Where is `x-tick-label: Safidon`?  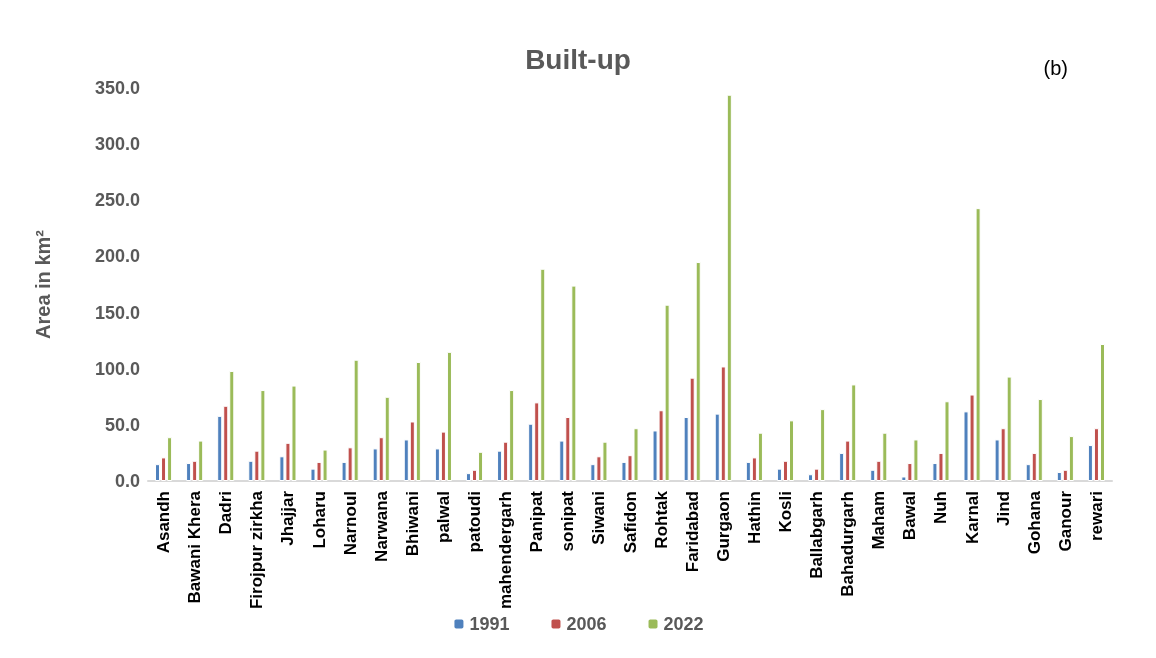
x-tick-label: Safidon is located at coordinates (630, 522).